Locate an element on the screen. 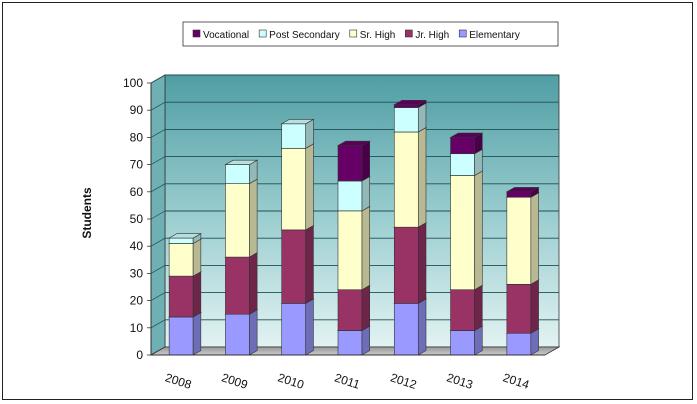  bar-segment-jr-high-2013 is located at coordinates (466, 308).